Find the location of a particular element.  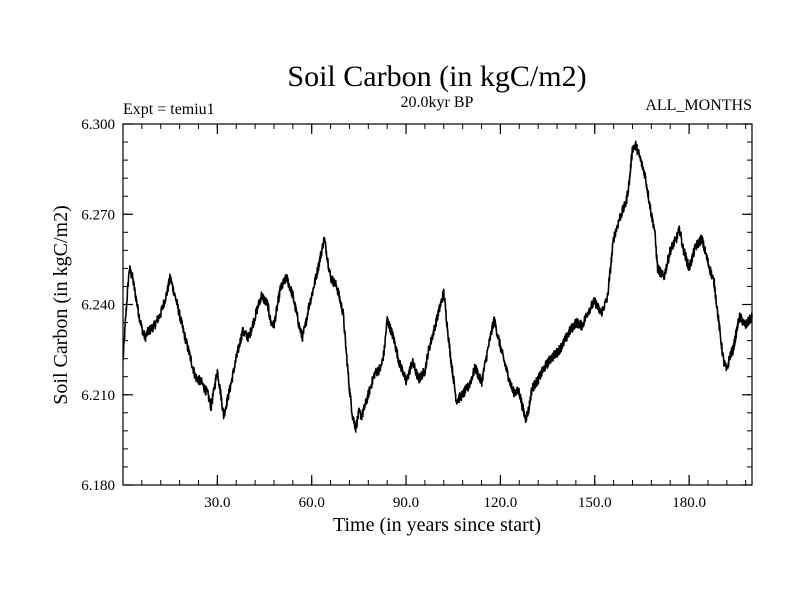

x-tick-label: 120.0 is located at coordinates (501, 503).